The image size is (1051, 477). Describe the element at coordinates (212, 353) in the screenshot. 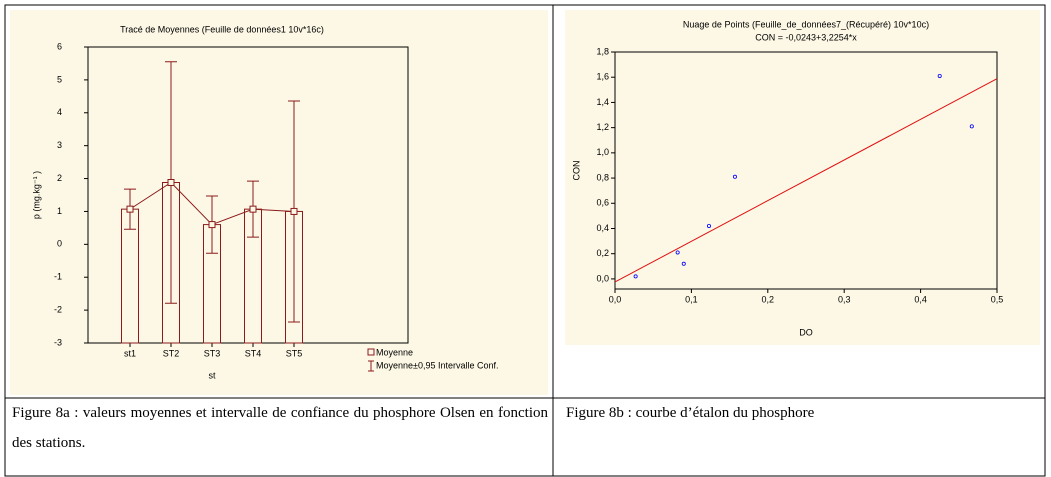

I see `x-tick-label: ST3` at that location.